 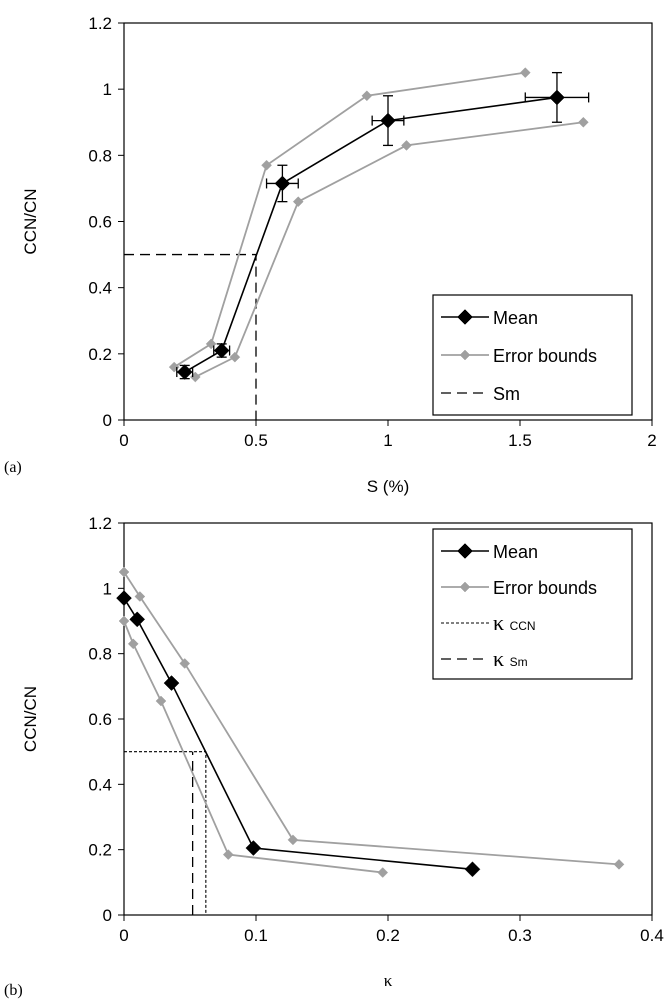 What do you see at coordinates (13, 990) in the screenshot?
I see `panel-label: (b)` at bounding box center [13, 990].